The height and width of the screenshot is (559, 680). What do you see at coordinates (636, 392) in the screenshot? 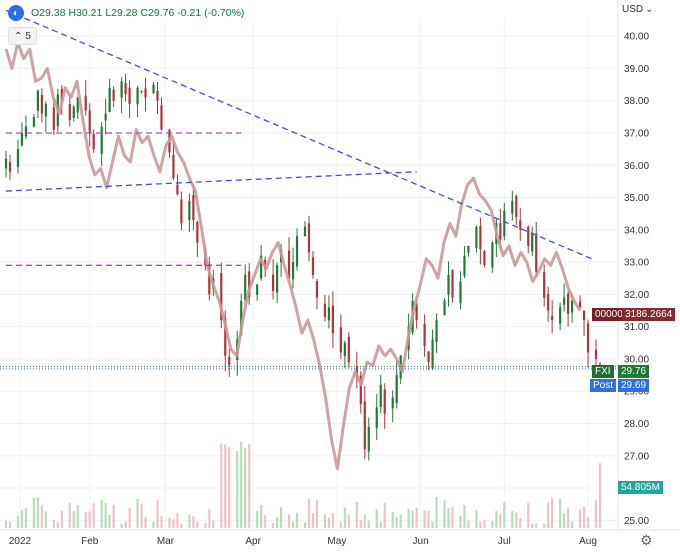
I see `y-tick-label: 29.00` at bounding box center [636, 392].